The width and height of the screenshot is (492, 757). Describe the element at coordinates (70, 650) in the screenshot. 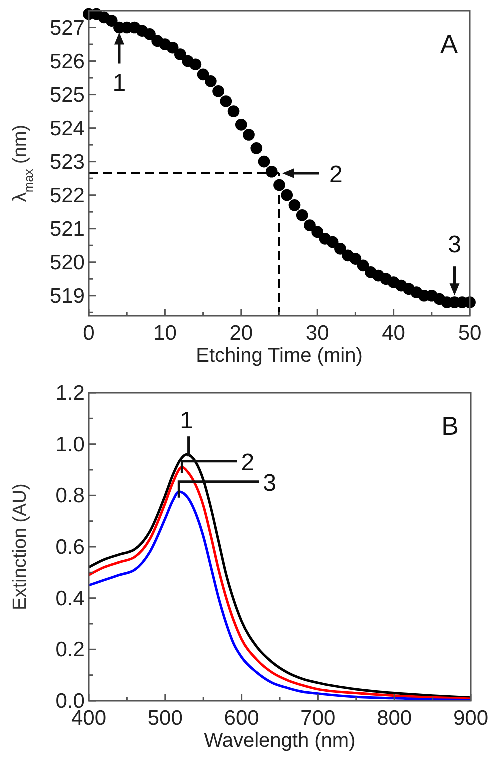

I see `y-tick-label: 0.2` at that location.